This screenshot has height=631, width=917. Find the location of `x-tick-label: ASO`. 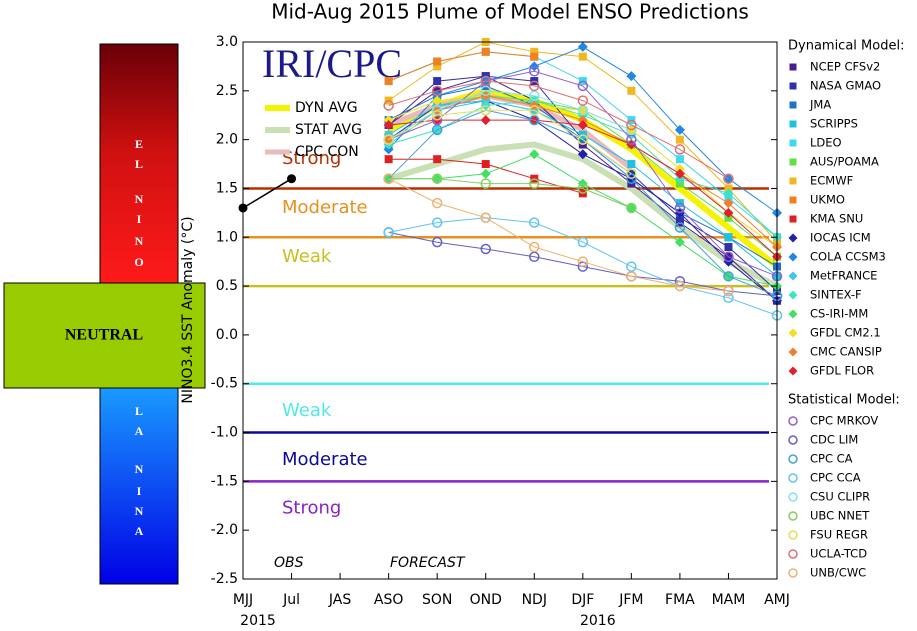

x-tick-label: ASO is located at coordinates (388, 600).